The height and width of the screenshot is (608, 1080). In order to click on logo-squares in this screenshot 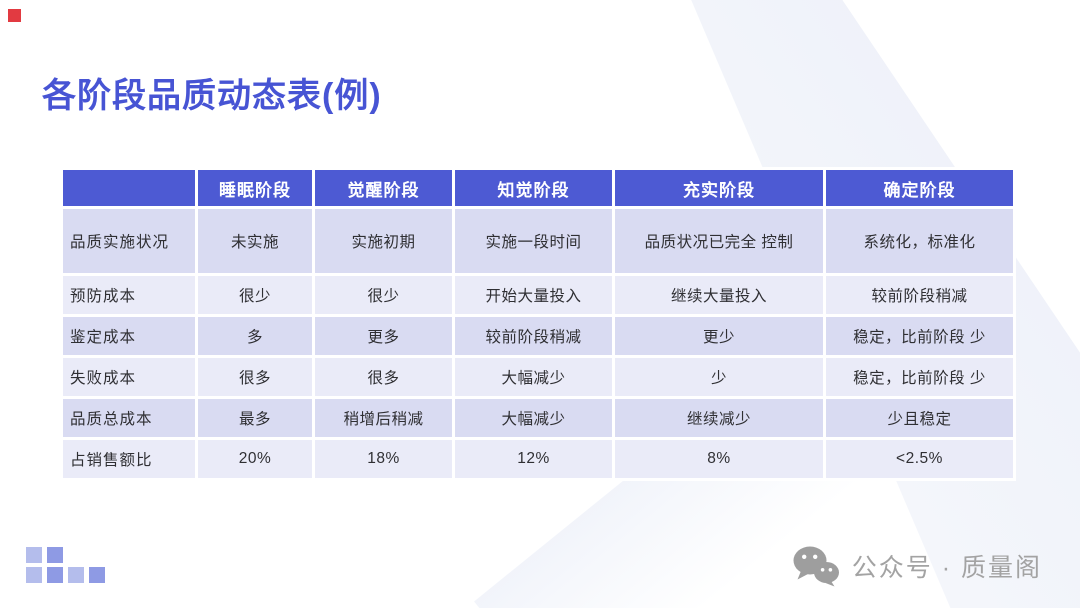, I will do `click(65, 565)`.